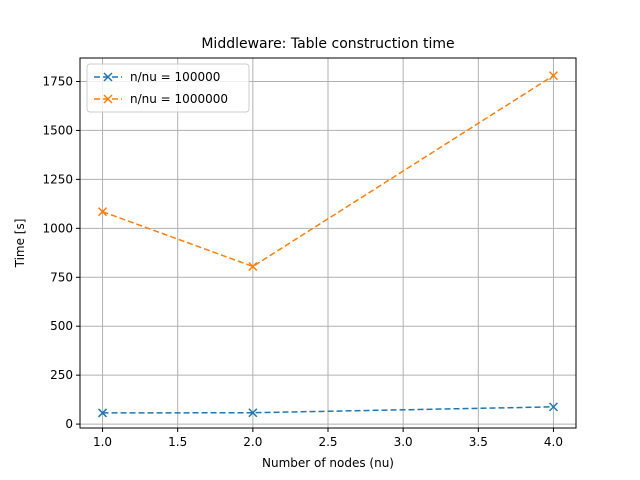  What do you see at coordinates (553, 442) in the screenshot?
I see `x-tick-label: 4.0` at bounding box center [553, 442].